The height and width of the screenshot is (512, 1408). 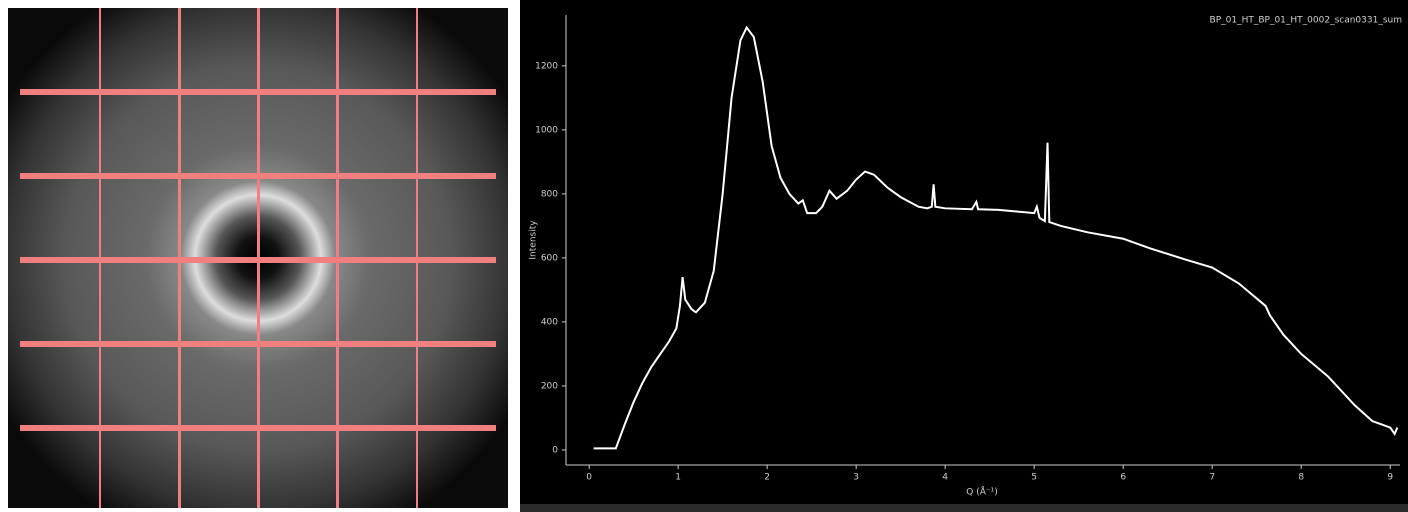 I want to click on y-tick-label: 0, so click(x=555, y=450).